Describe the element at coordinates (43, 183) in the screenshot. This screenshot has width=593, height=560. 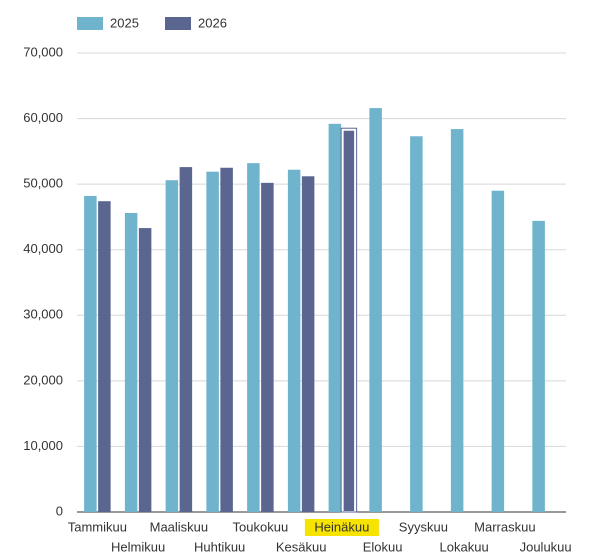
I see `y-tick-label: 50,000` at that location.